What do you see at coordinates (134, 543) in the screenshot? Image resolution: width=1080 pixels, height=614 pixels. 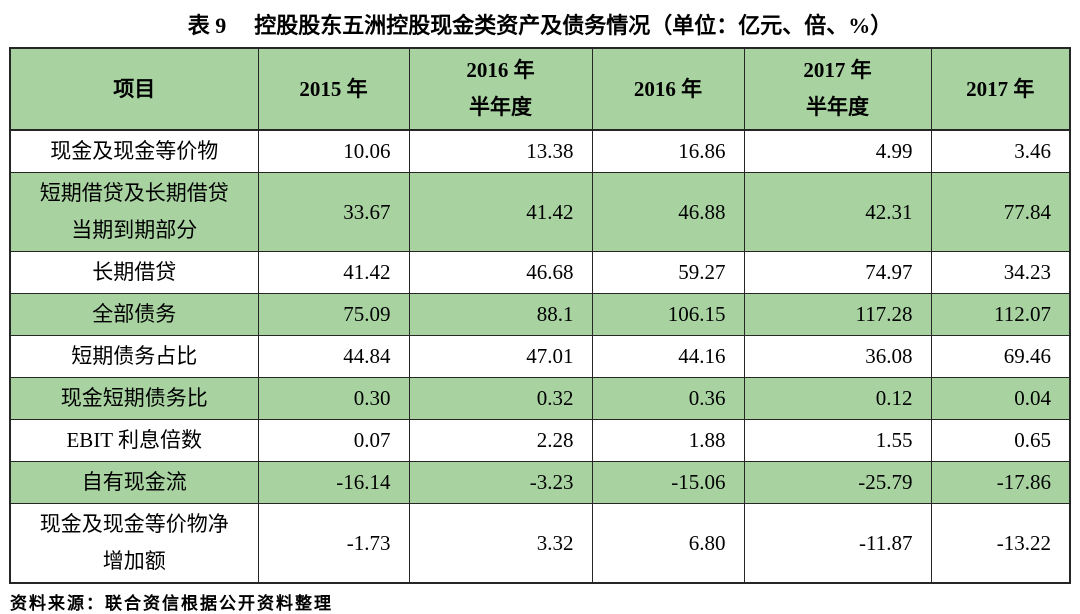 I see `row-label-cell: 现金及现金等价物净 增加额` at bounding box center [134, 543].